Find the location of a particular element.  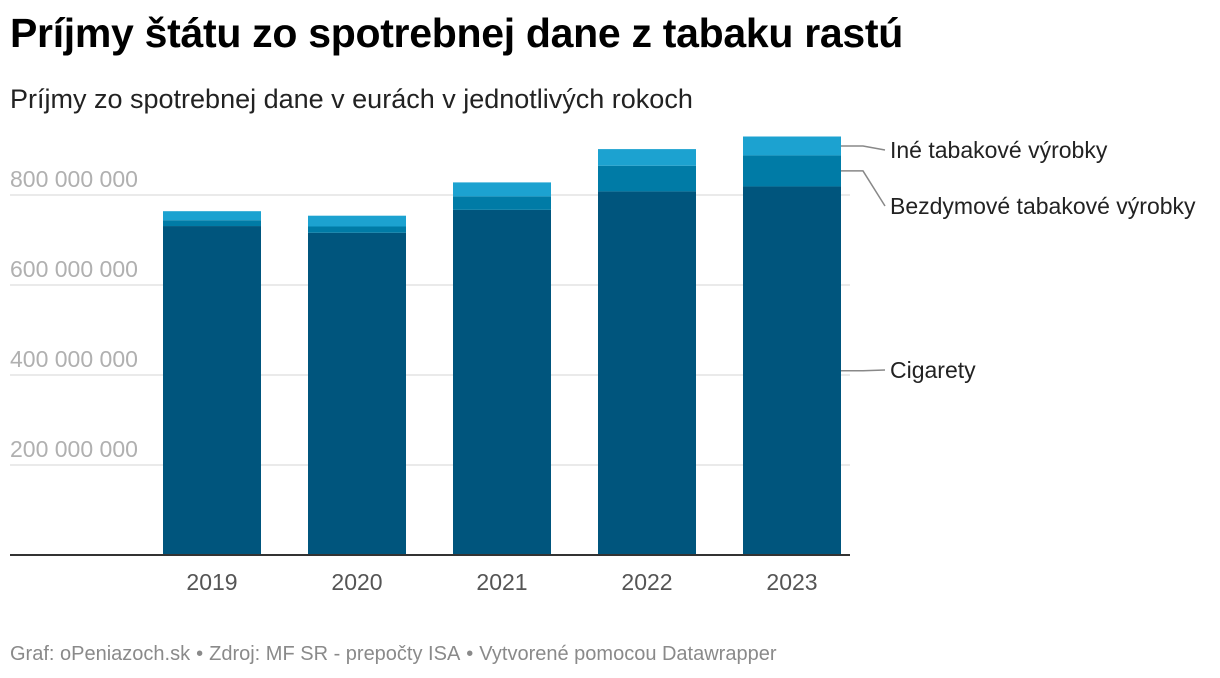

x-tick-label: 2022 is located at coordinates (646, 582).